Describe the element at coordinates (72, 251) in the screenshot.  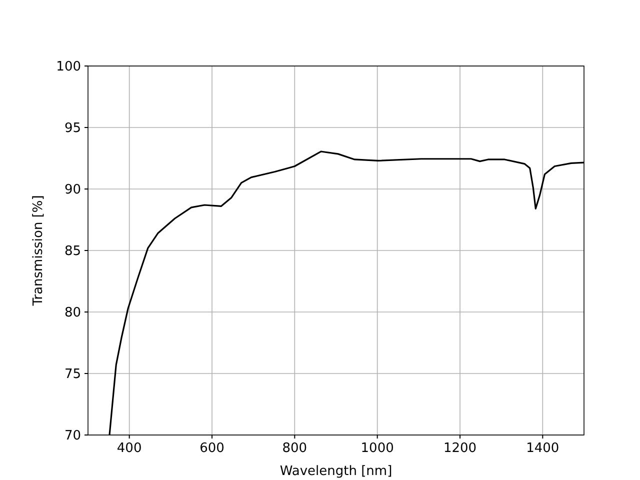
I see `y-tick-label: 85` at that location.